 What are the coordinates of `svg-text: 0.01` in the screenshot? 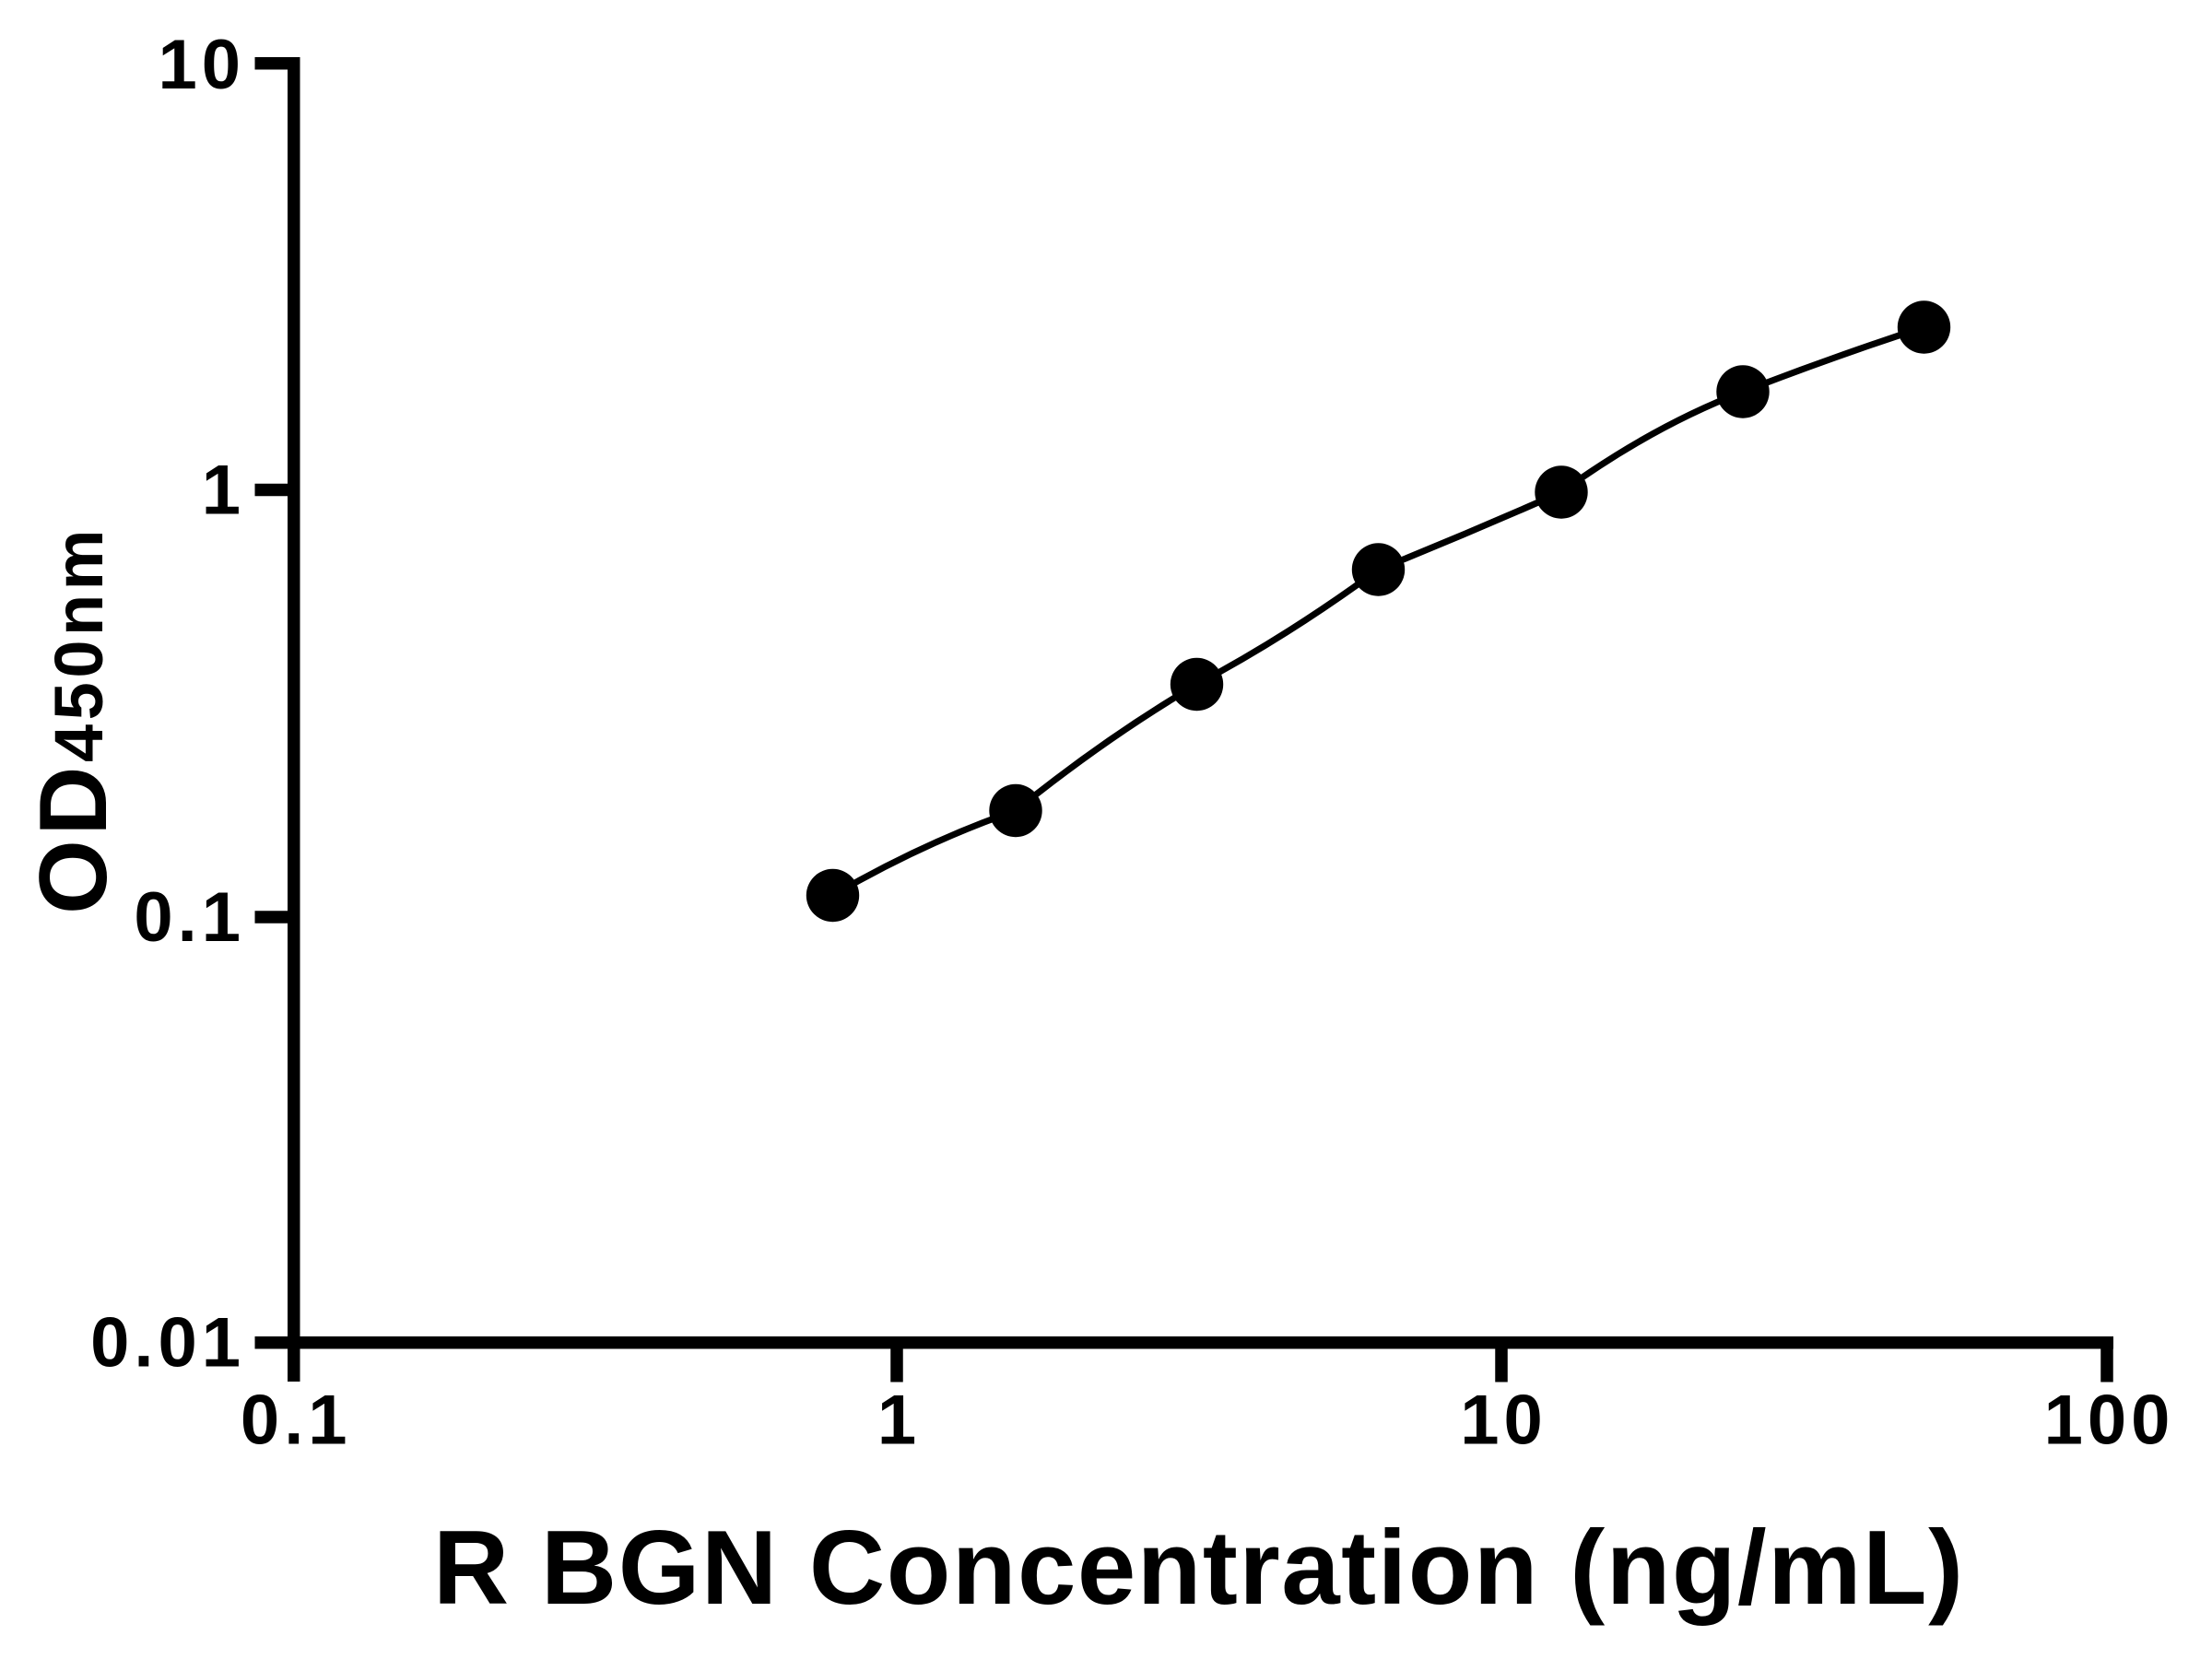 It's located at (167, 1343).